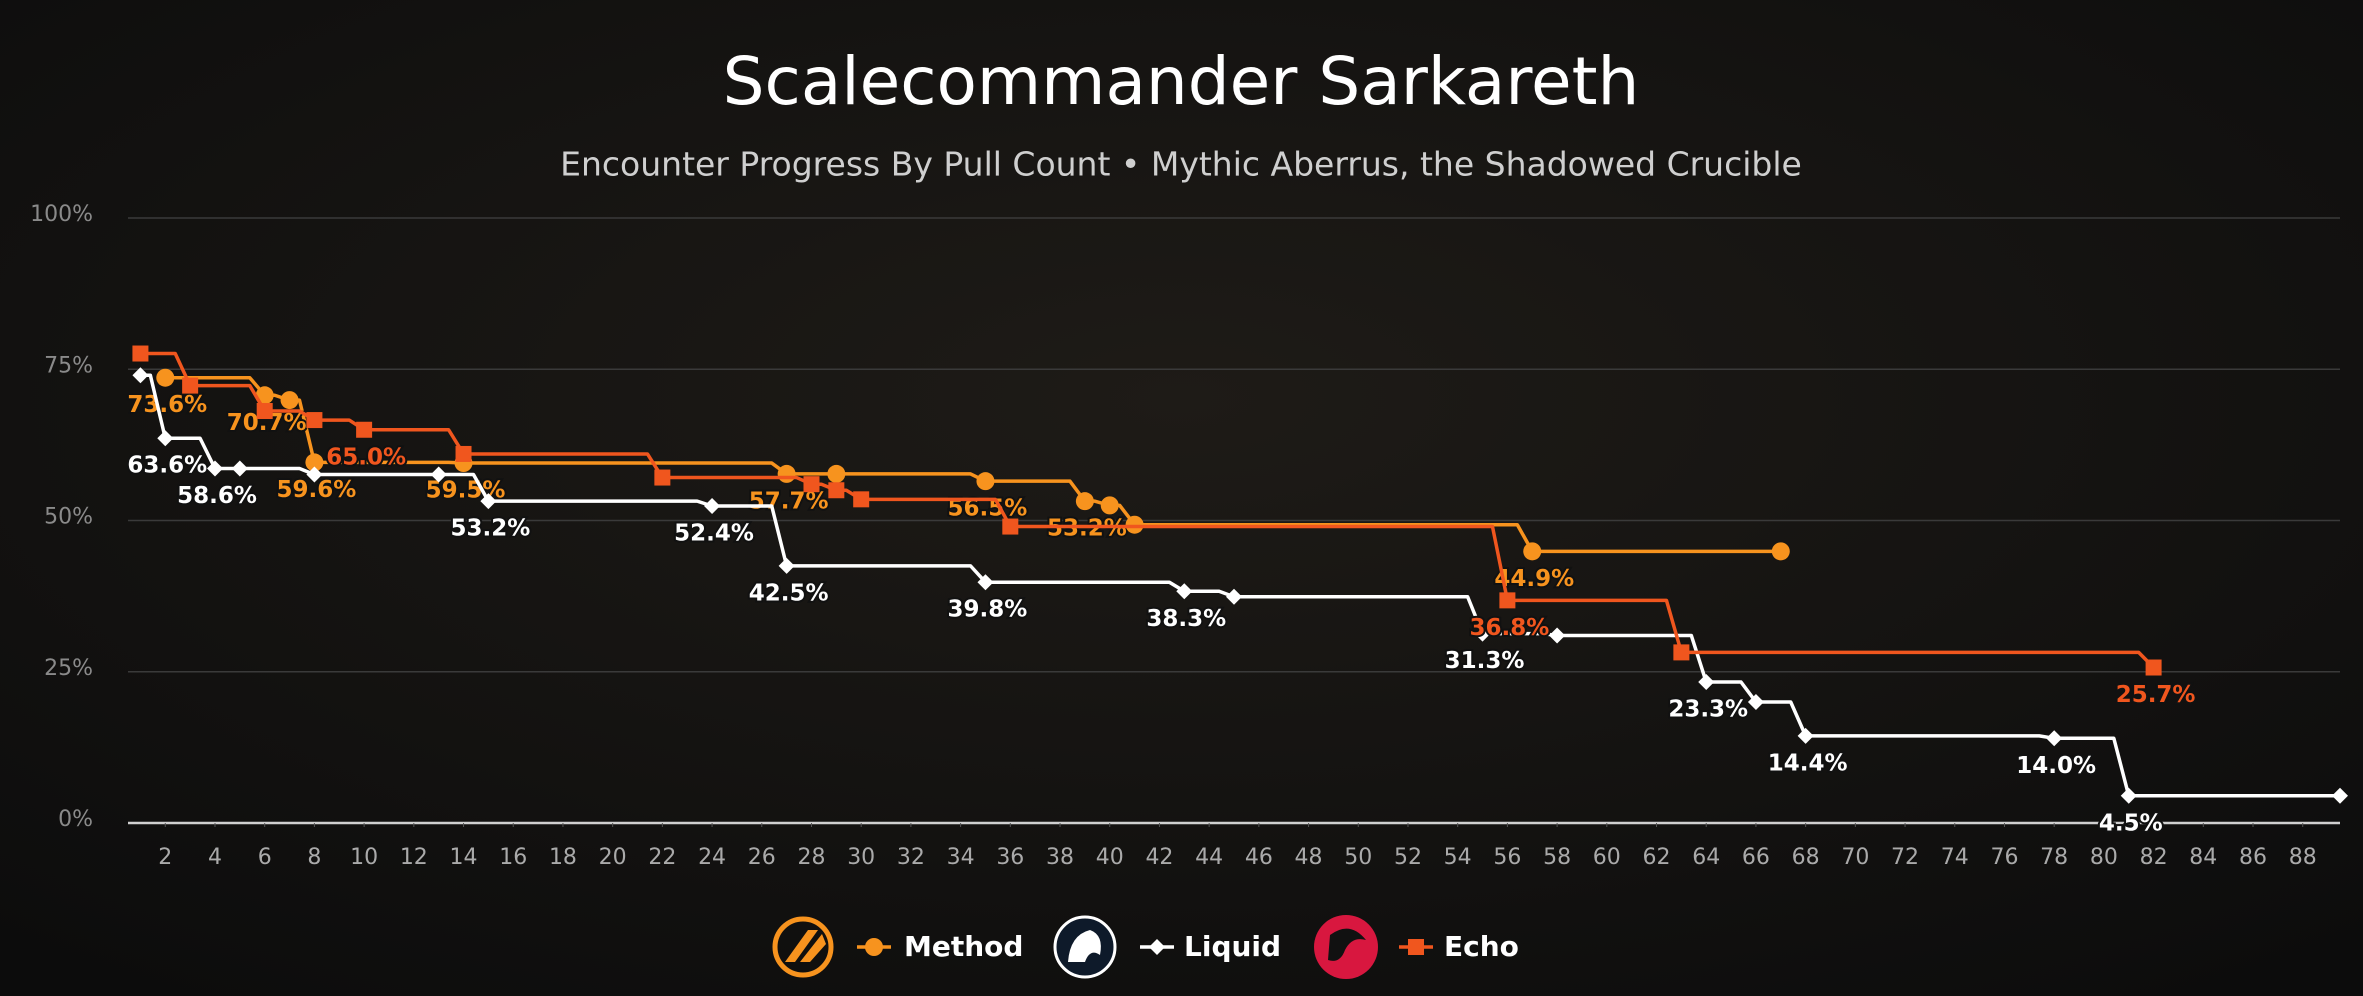 This screenshot has height=996, width=2363. What do you see at coordinates (364, 857) in the screenshot?
I see `x-tick-label: 10` at bounding box center [364, 857].